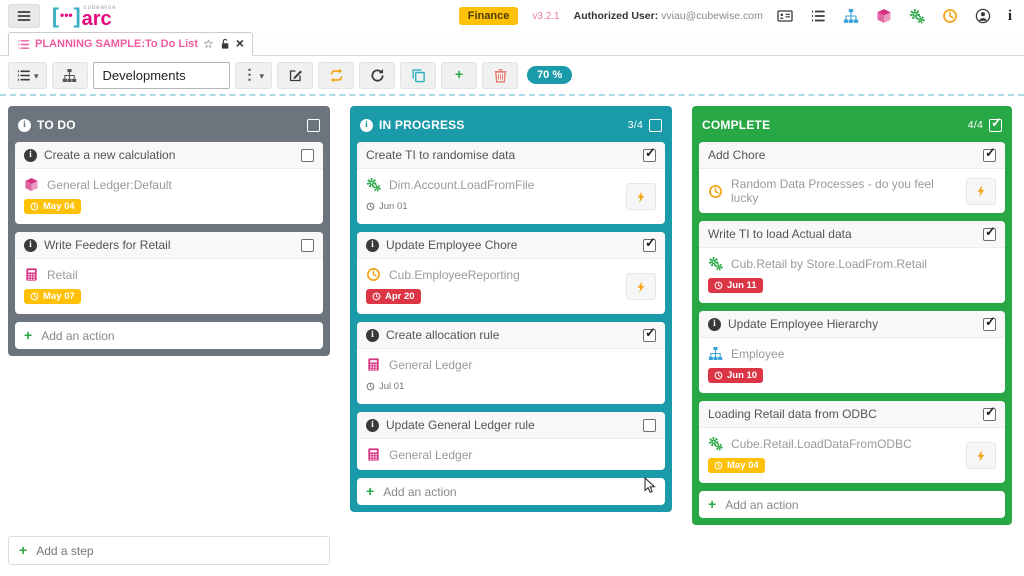 The width and height of the screenshot is (1024, 576). I want to click on user-account-icon, so click(983, 16).